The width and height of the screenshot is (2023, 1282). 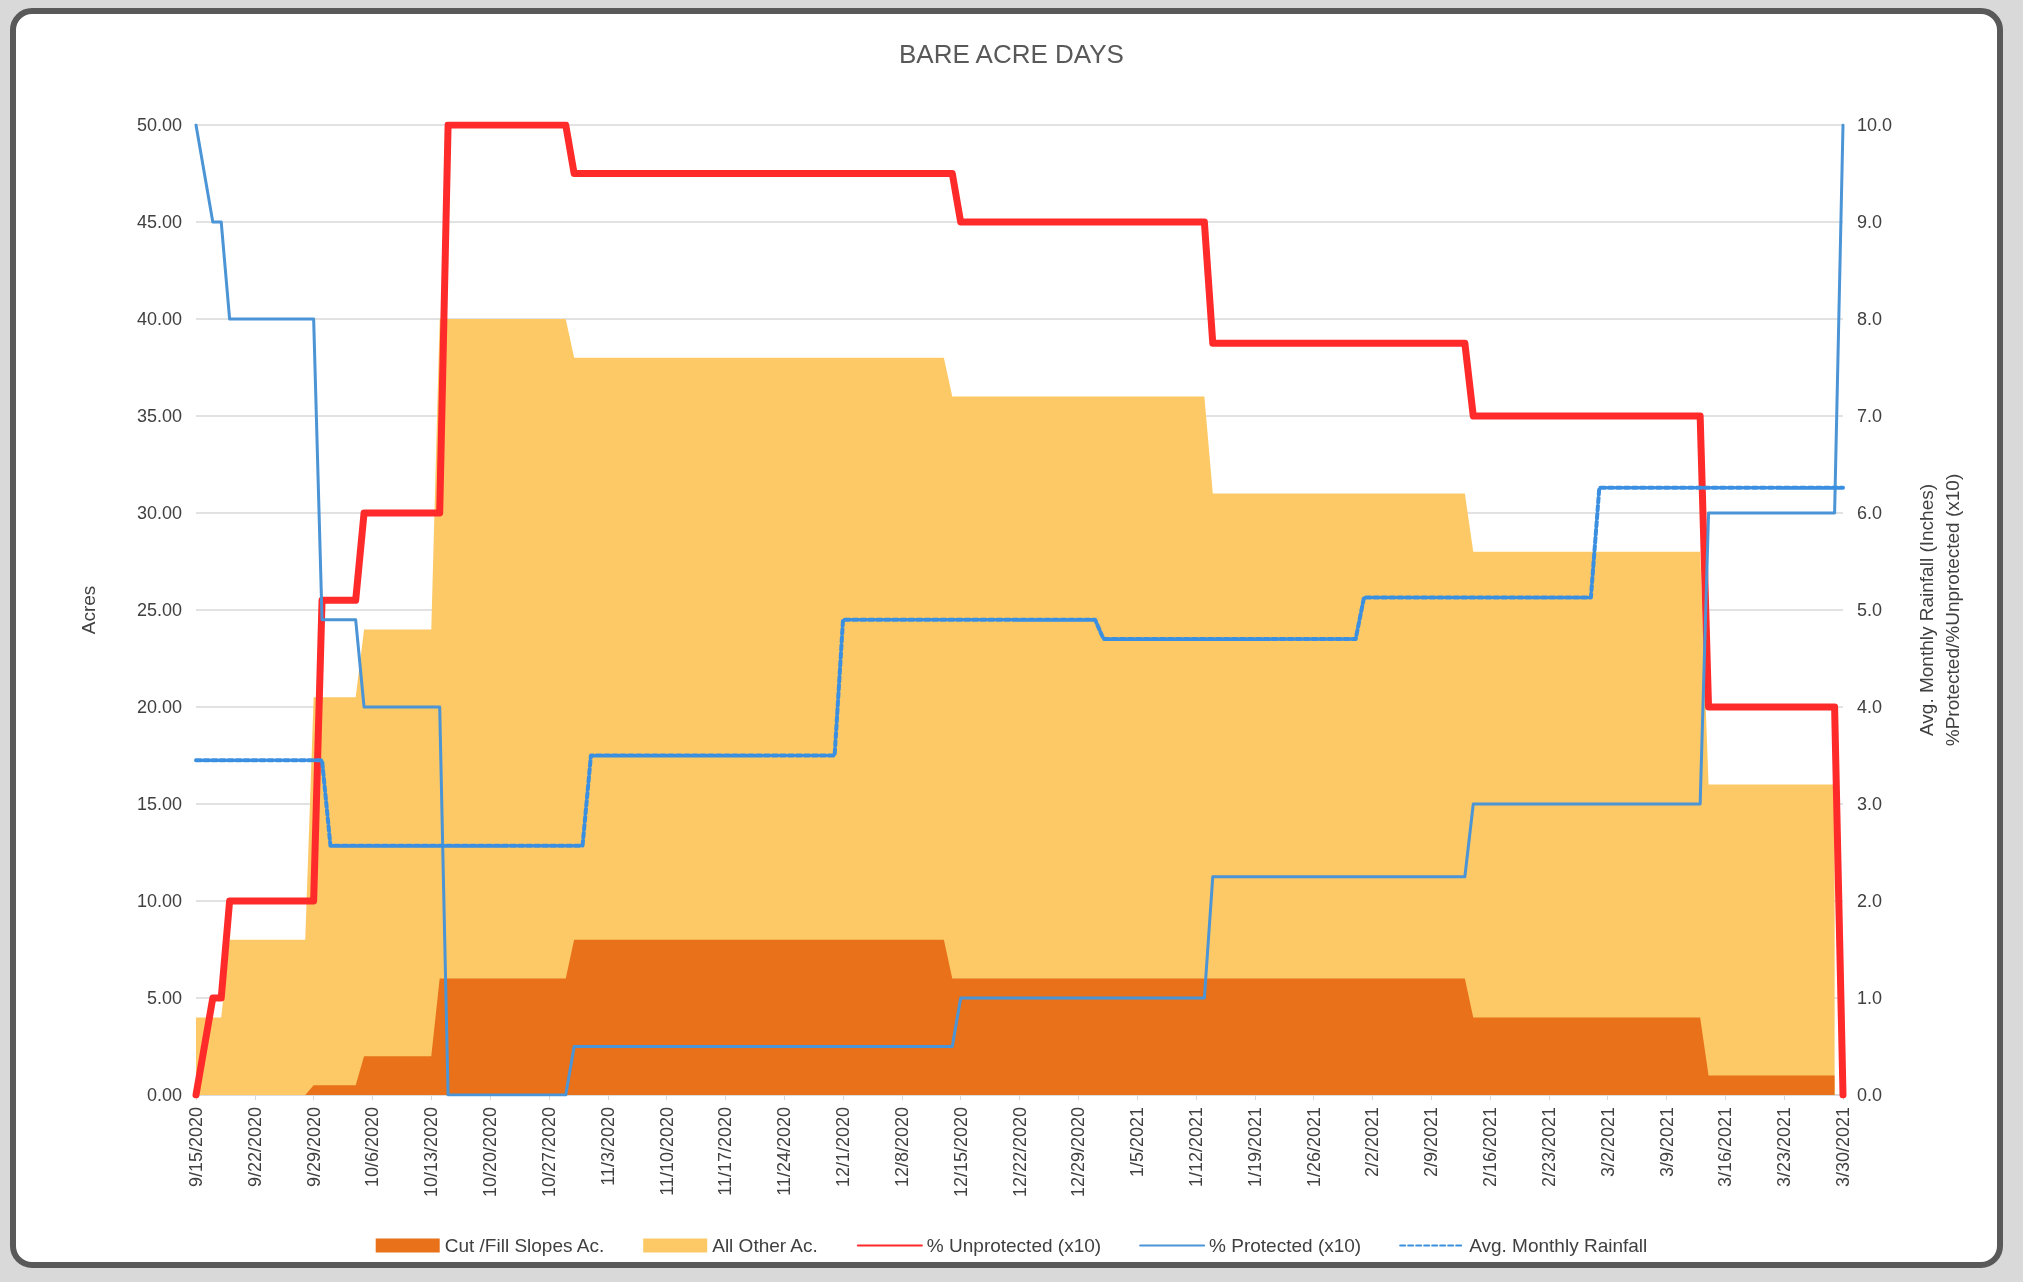 I want to click on y2-tick-label: 1.0, so click(x=1870, y=998).